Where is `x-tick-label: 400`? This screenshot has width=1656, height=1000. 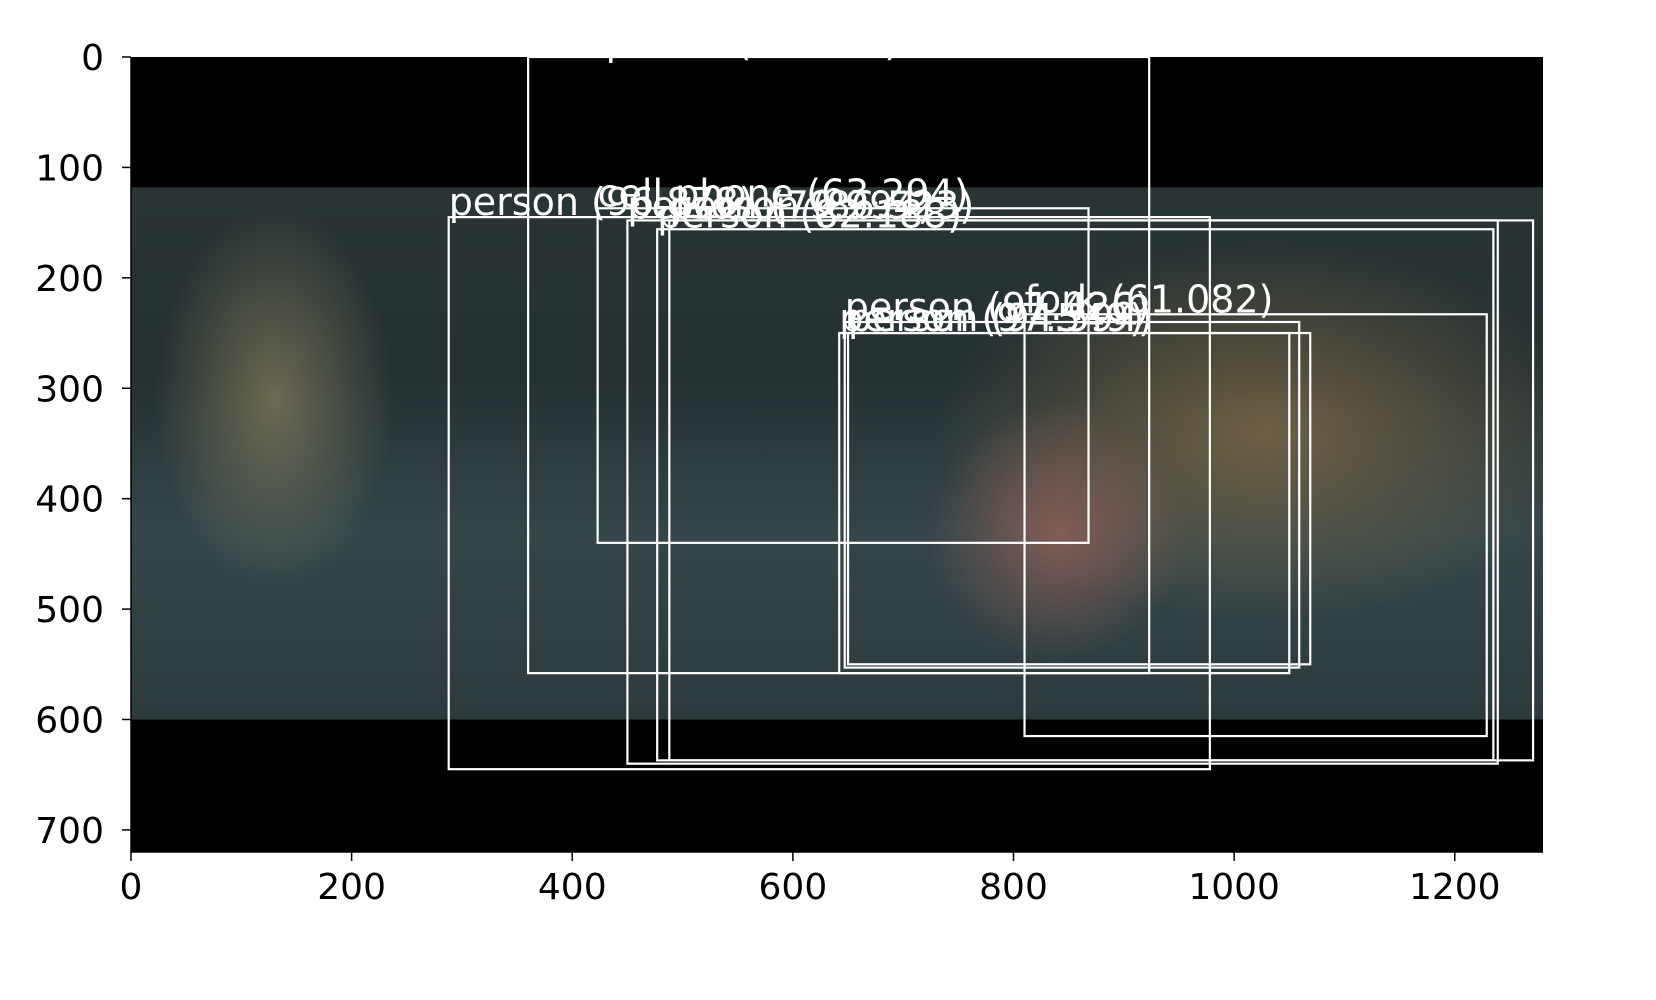 x-tick-label: 400 is located at coordinates (572, 887).